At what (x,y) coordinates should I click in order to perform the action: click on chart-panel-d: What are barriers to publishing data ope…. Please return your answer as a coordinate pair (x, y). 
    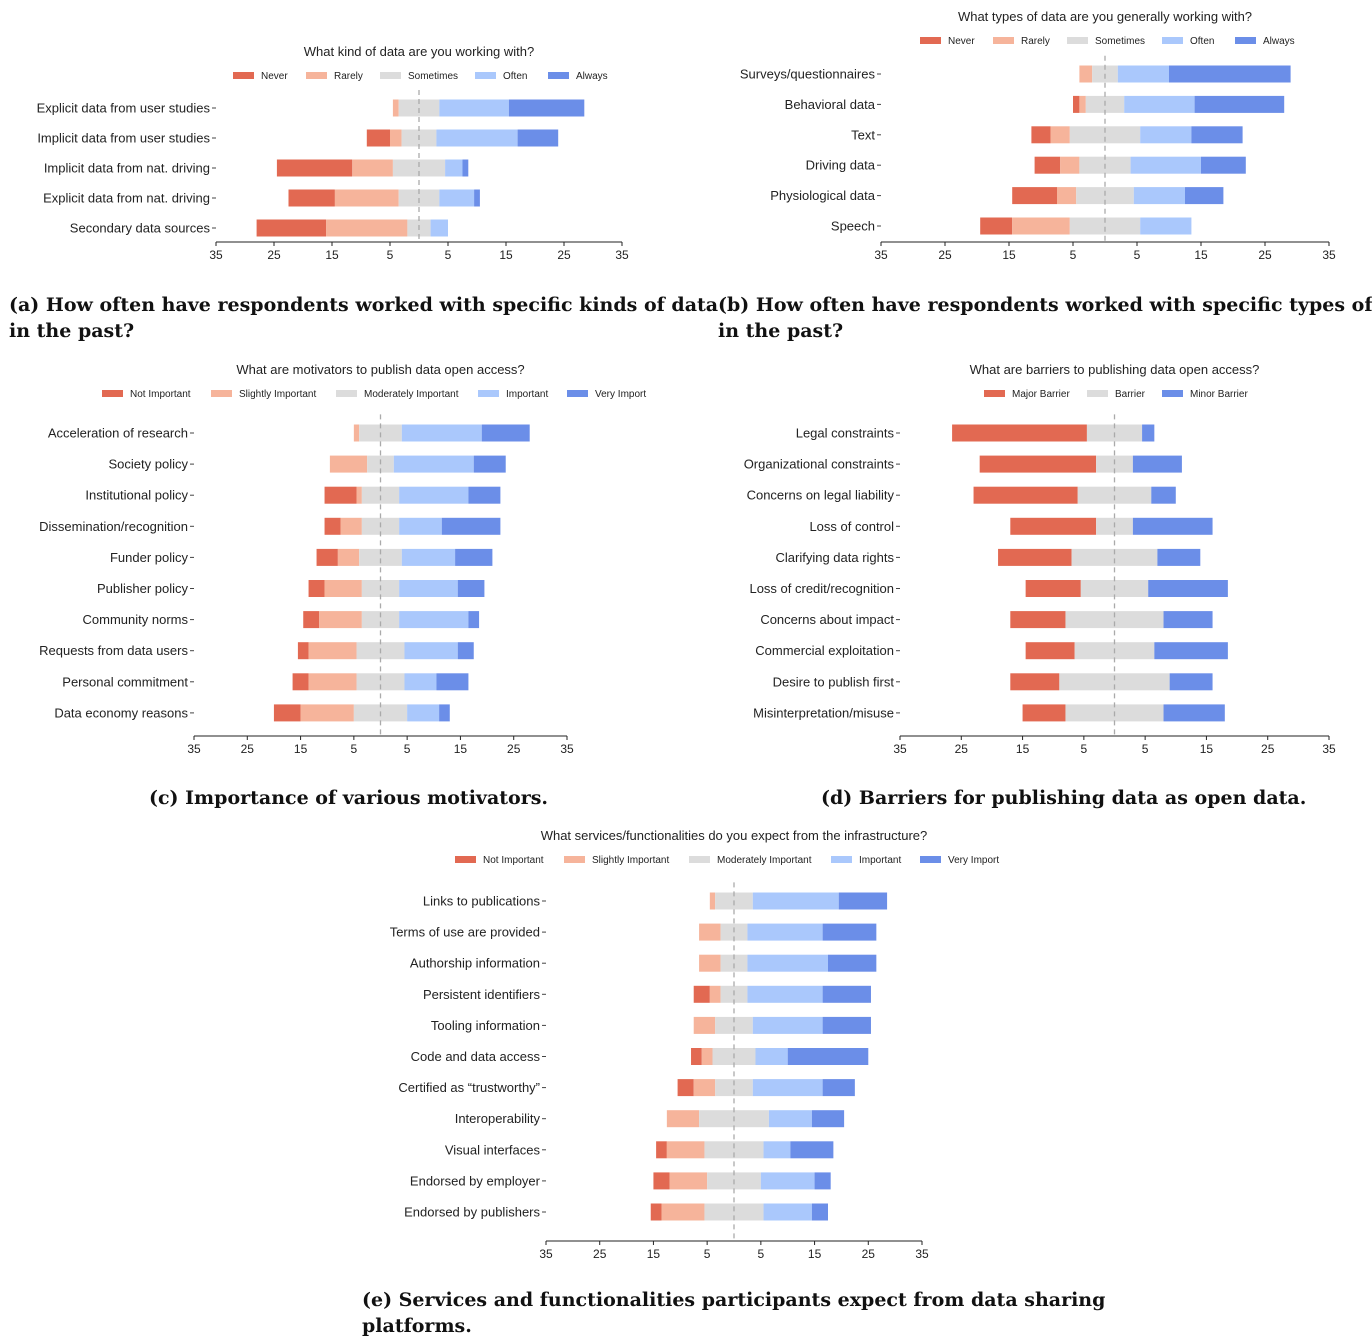
    Looking at the image, I should click on (1040, 585).